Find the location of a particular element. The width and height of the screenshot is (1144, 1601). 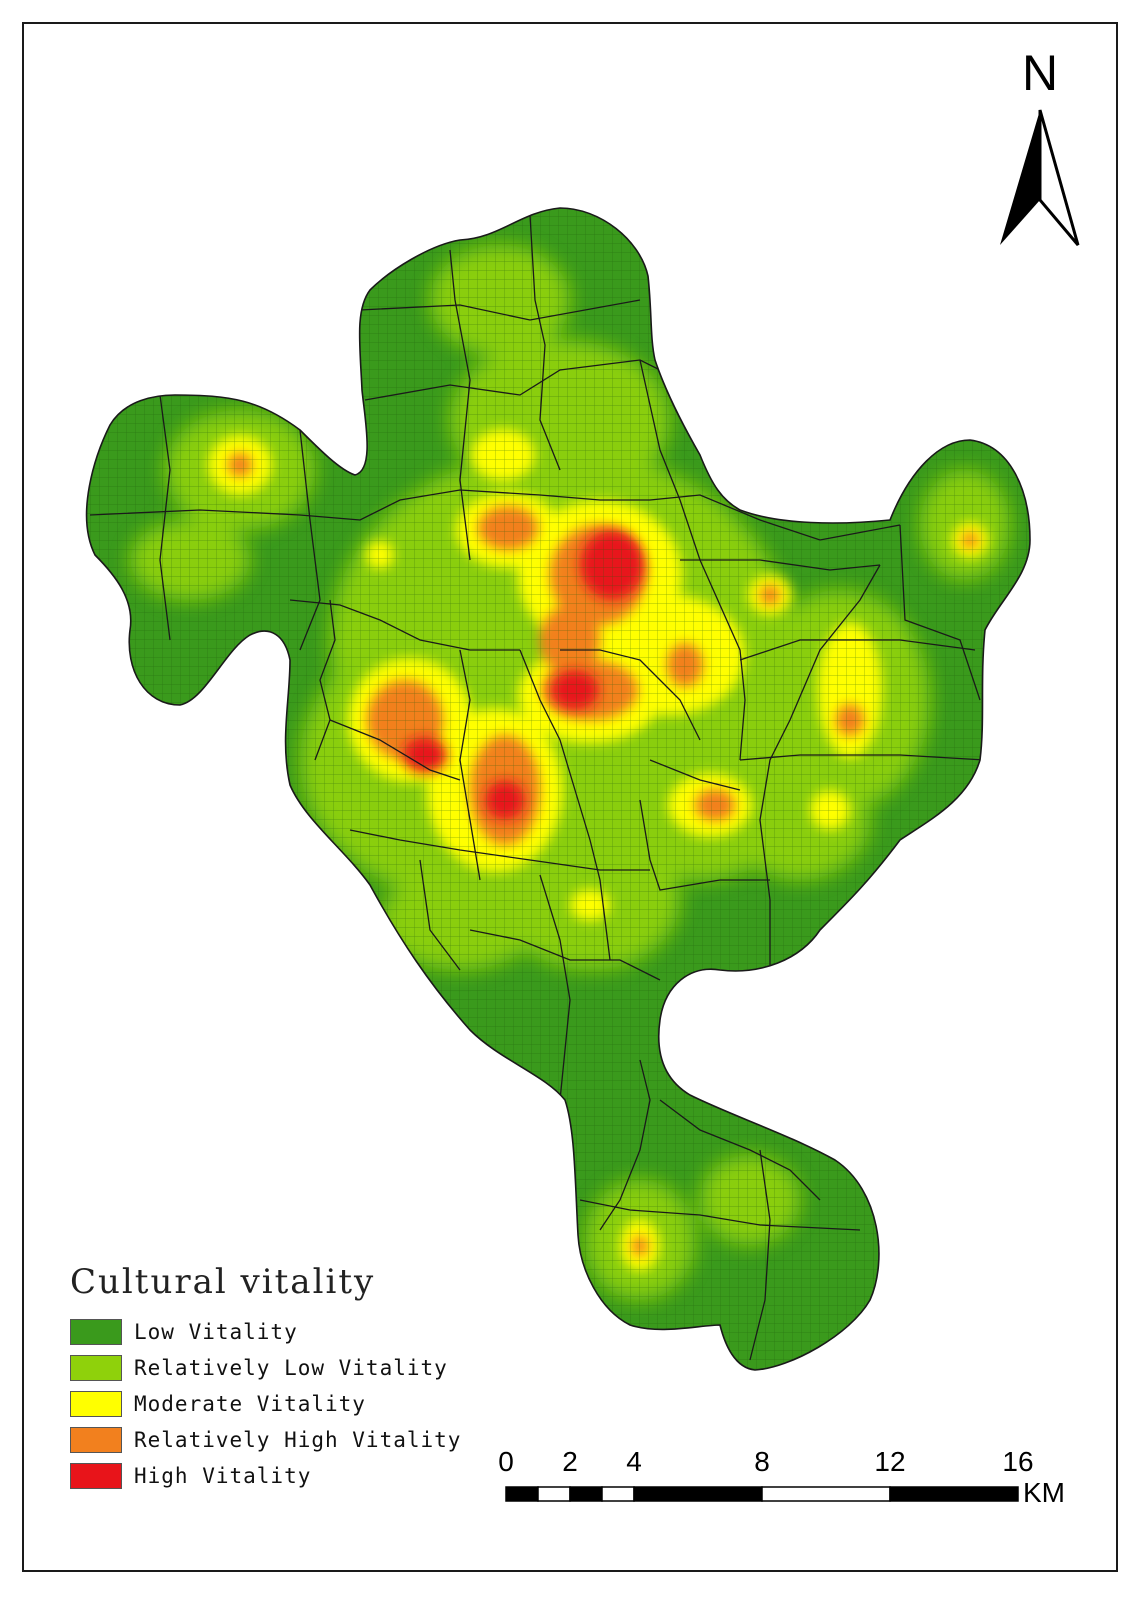

legend-item-high: High Vitality is located at coordinates (265, 1476).